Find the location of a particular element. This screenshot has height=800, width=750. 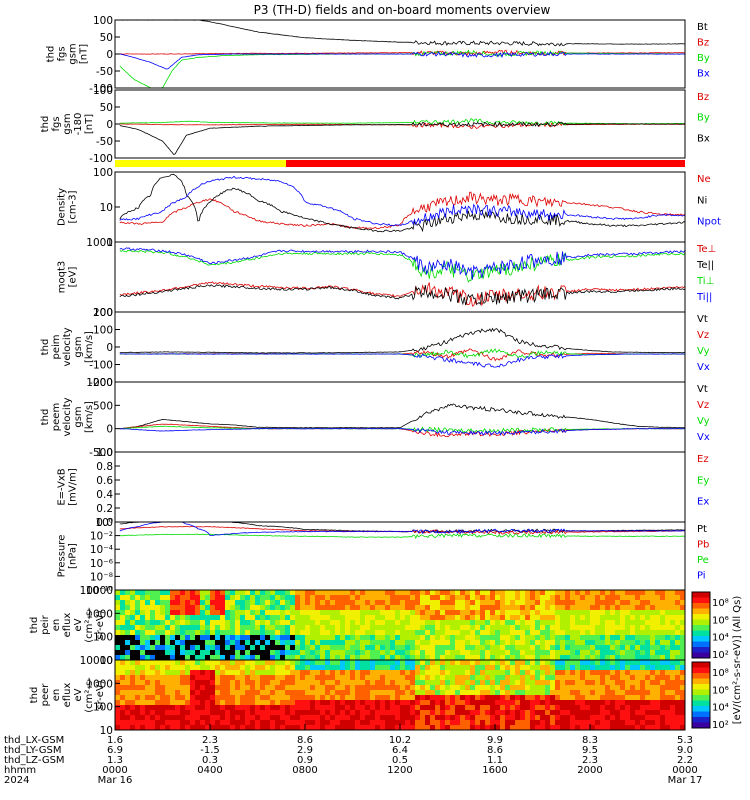

legend-Ti||: Ti|| is located at coordinates (704, 297).